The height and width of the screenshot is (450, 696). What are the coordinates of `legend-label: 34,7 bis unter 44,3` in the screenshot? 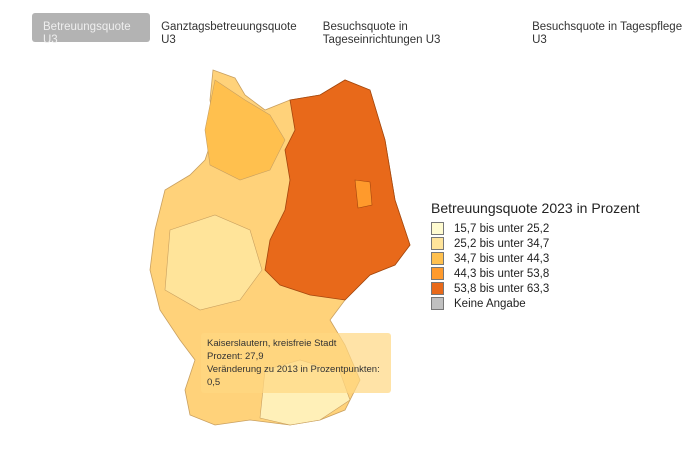 It's located at (502, 258).